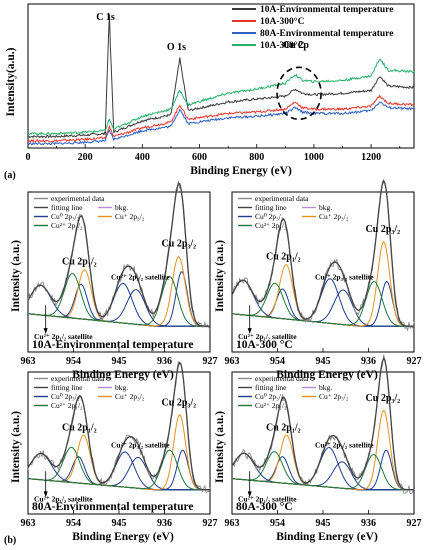 Image resolution: width=428 pixels, height=550 pixels. What do you see at coordinates (113, 345) in the screenshot?
I see `panel-b-sample-label: 10A-Environmental temperature` at bounding box center [113, 345].